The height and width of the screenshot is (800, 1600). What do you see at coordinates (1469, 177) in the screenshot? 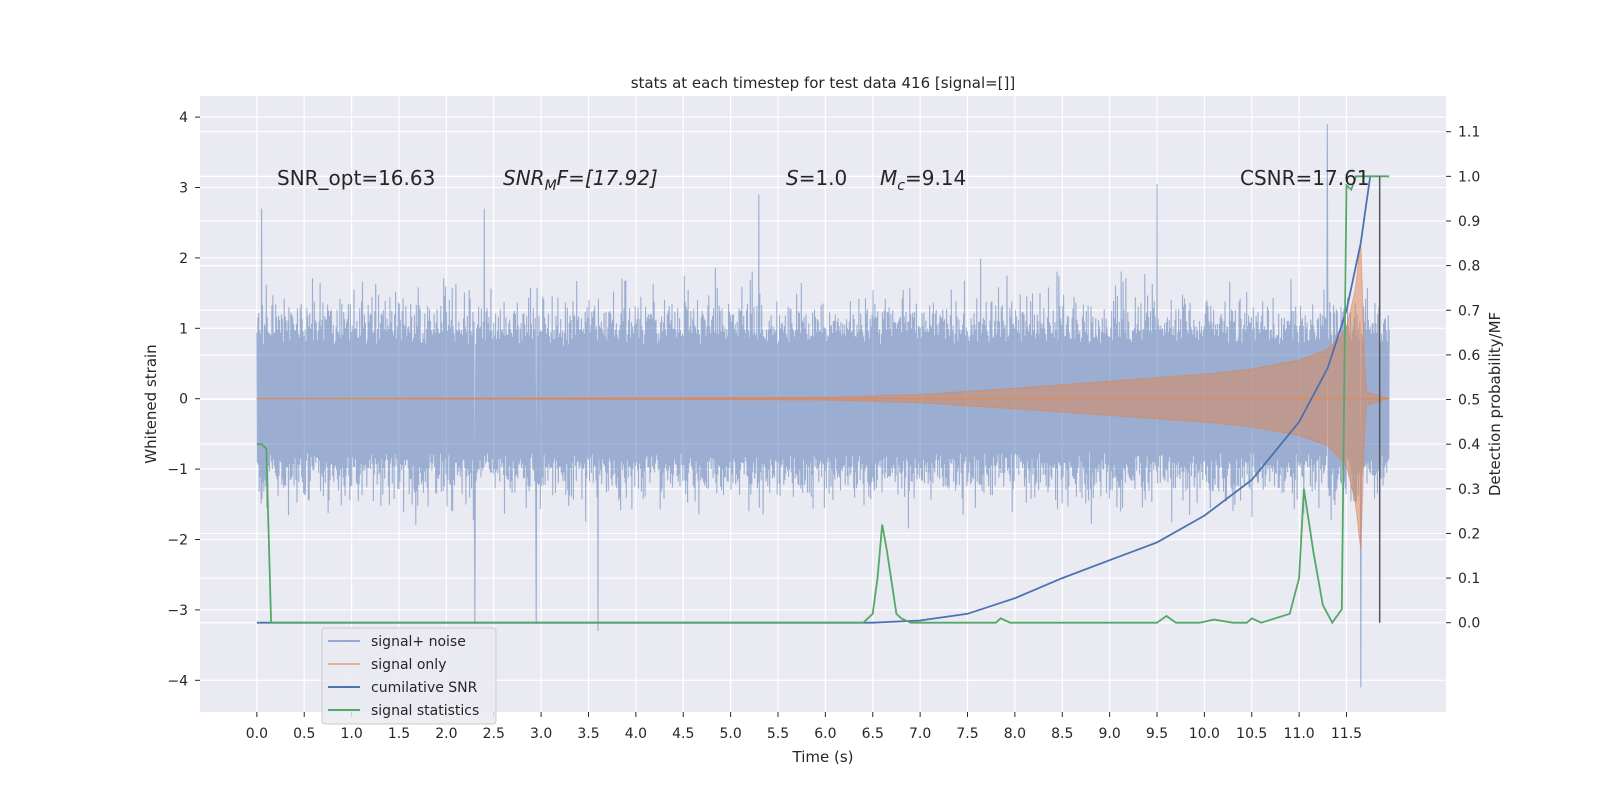
I see `y-right-tick-label: 1.0` at bounding box center [1469, 177].